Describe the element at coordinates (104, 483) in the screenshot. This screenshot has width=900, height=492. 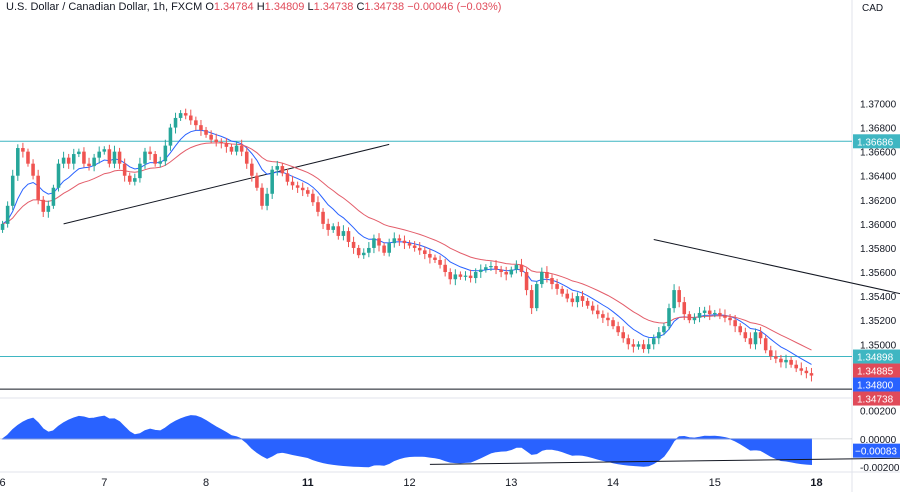
I see `time-tick-label: 7` at that location.